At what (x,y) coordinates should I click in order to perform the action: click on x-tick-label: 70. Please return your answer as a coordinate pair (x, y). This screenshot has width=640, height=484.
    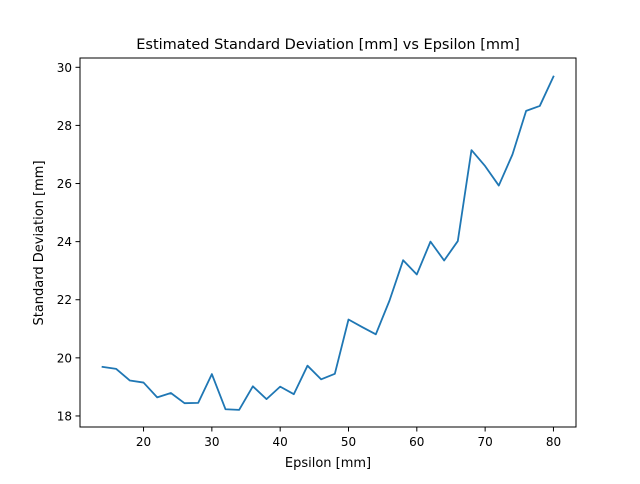
    Looking at the image, I should click on (484, 442).